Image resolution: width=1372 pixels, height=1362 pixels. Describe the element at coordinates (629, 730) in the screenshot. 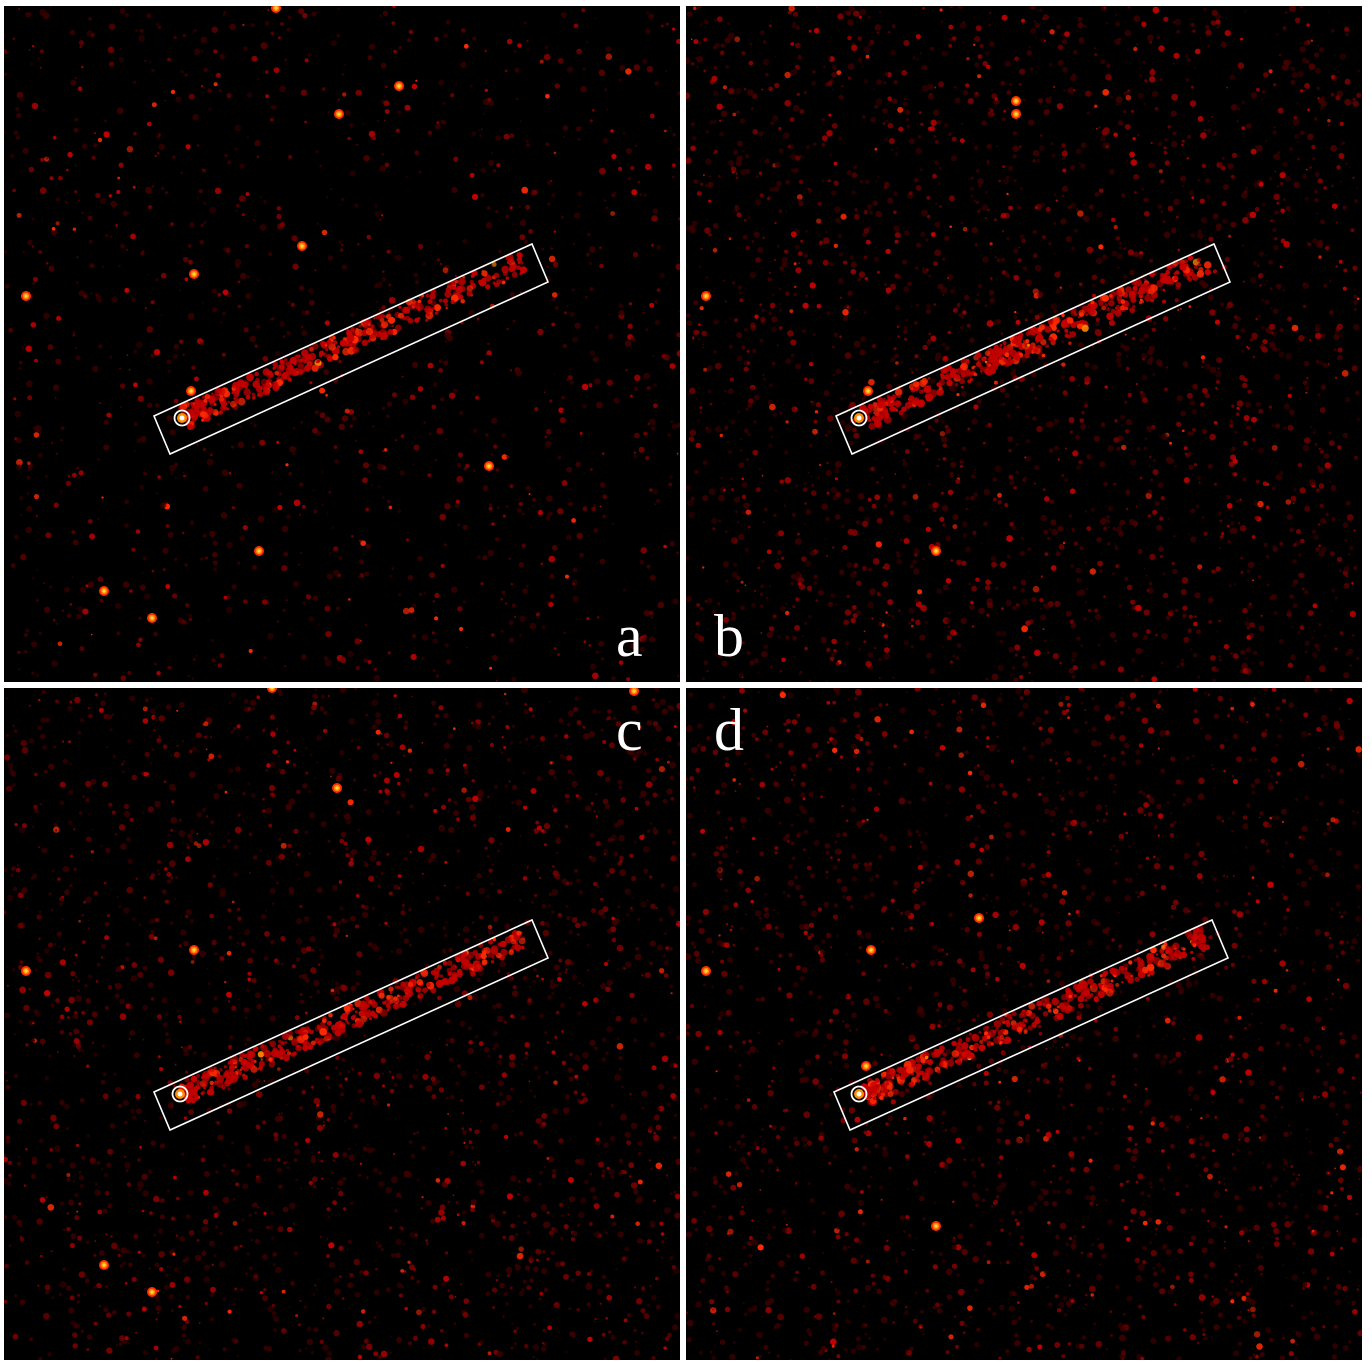

I see `panel-label-c: c` at that location.